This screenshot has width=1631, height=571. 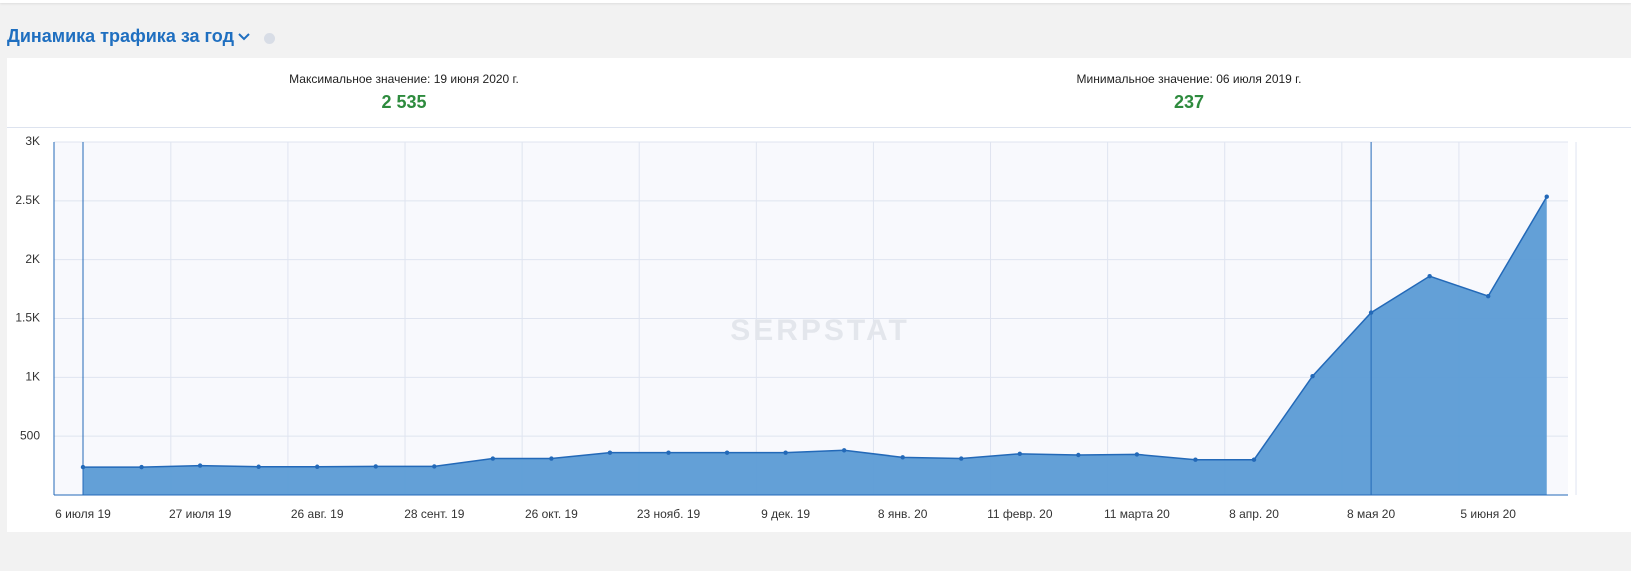 I want to click on summary-value: 237, so click(x=1189, y=102).